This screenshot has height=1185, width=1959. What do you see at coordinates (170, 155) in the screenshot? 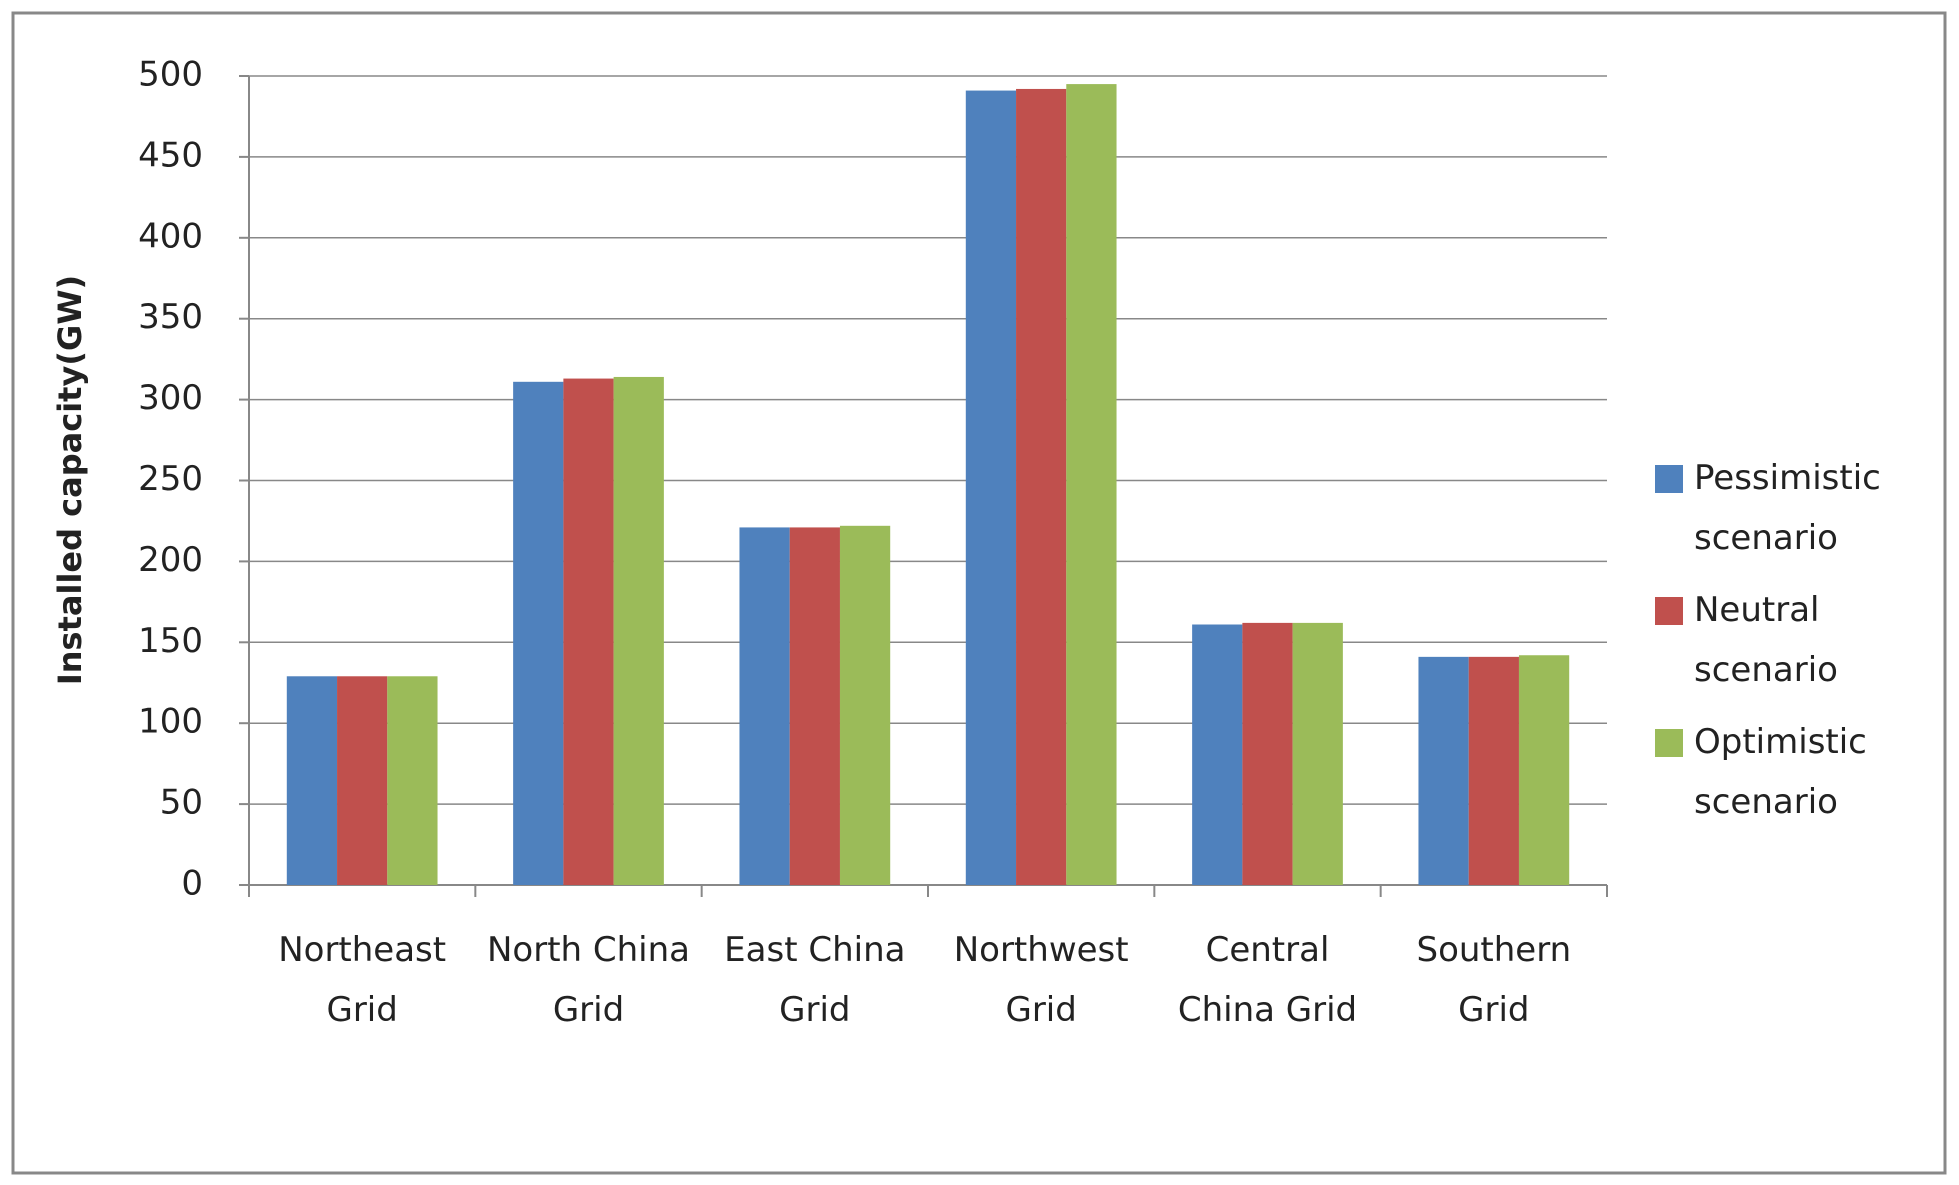
I see `y-tick-label: 450` at bounding box center [170, 155].